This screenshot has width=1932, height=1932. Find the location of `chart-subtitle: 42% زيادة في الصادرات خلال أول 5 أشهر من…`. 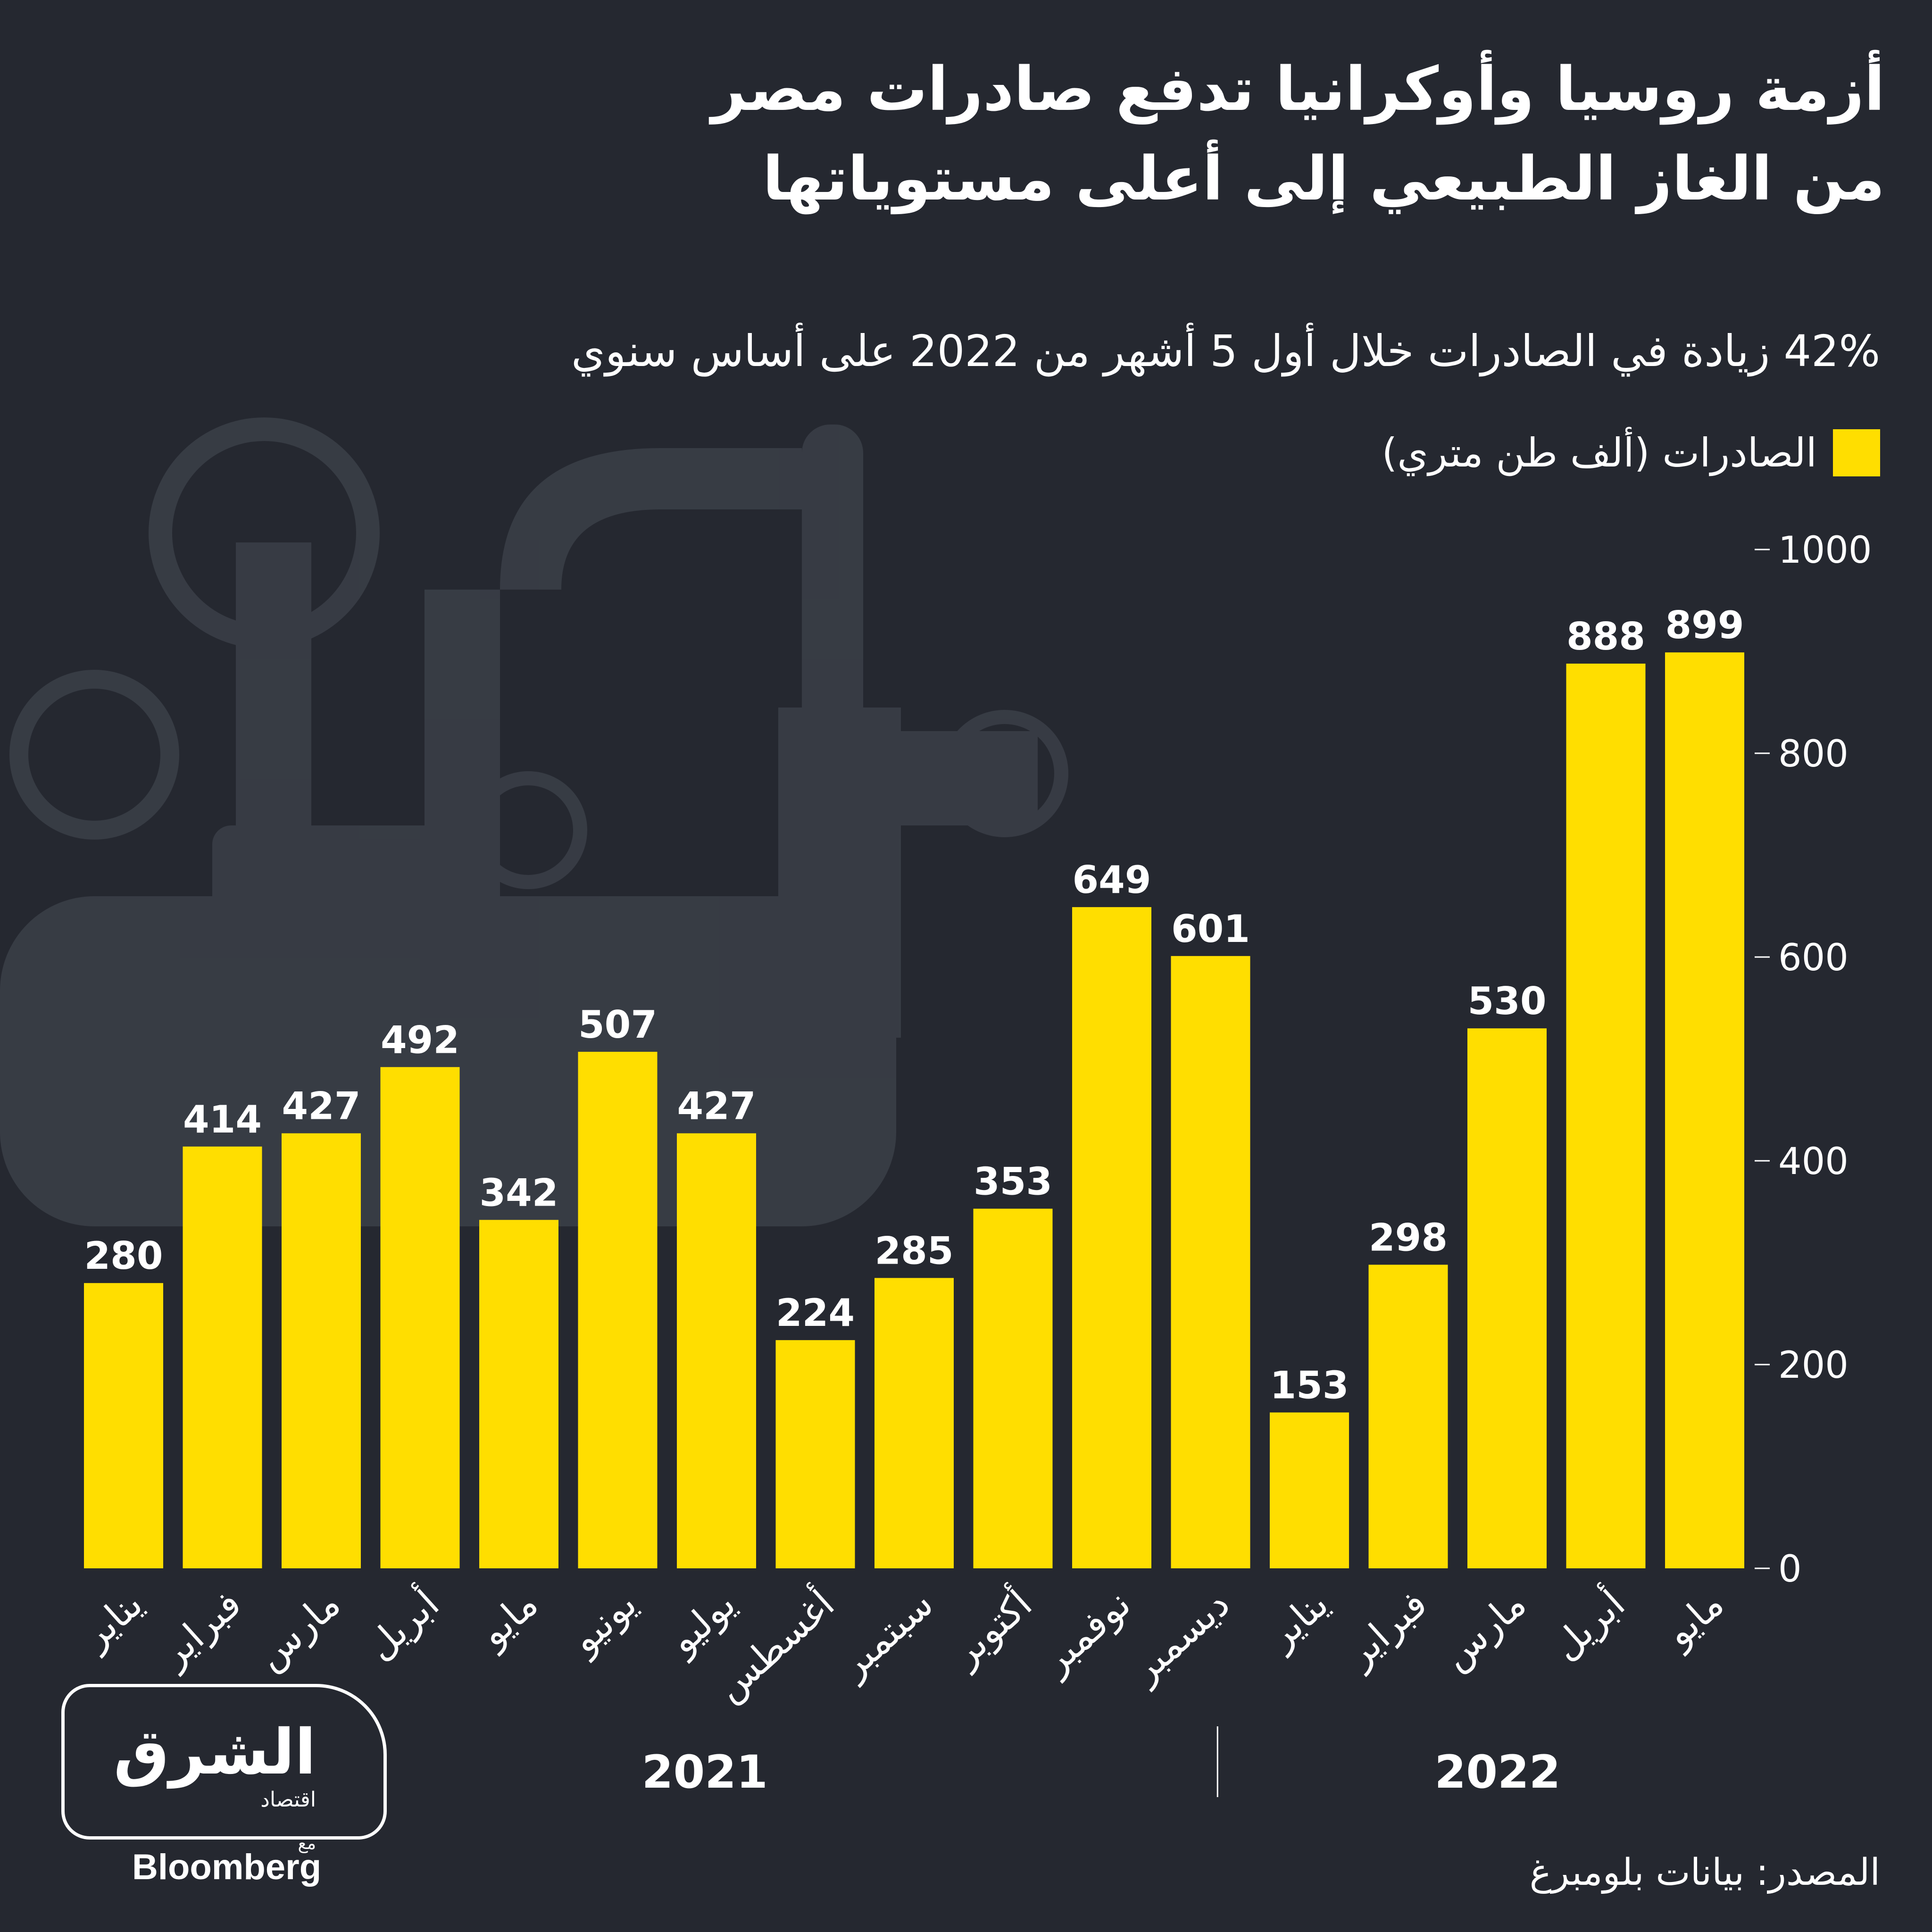

chart-subtitle: 42% زيادة في الصادرات خلال أول 5 أشهر من… is located at coordinates (1226, 351).